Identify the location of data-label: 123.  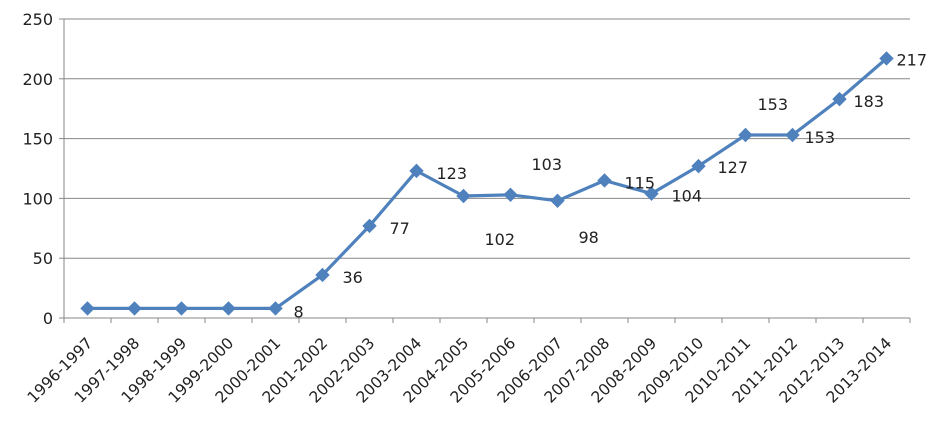
(452, 173).